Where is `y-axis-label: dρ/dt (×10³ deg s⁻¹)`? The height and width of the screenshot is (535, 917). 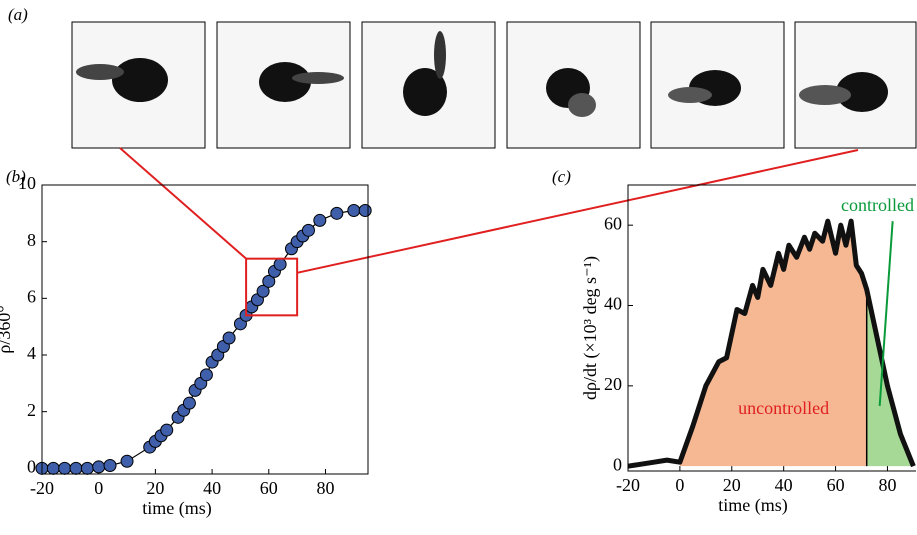 y-axis-label: dρ/dt (×10³ deg s⁻¹) is located at coordinates (590, 328).